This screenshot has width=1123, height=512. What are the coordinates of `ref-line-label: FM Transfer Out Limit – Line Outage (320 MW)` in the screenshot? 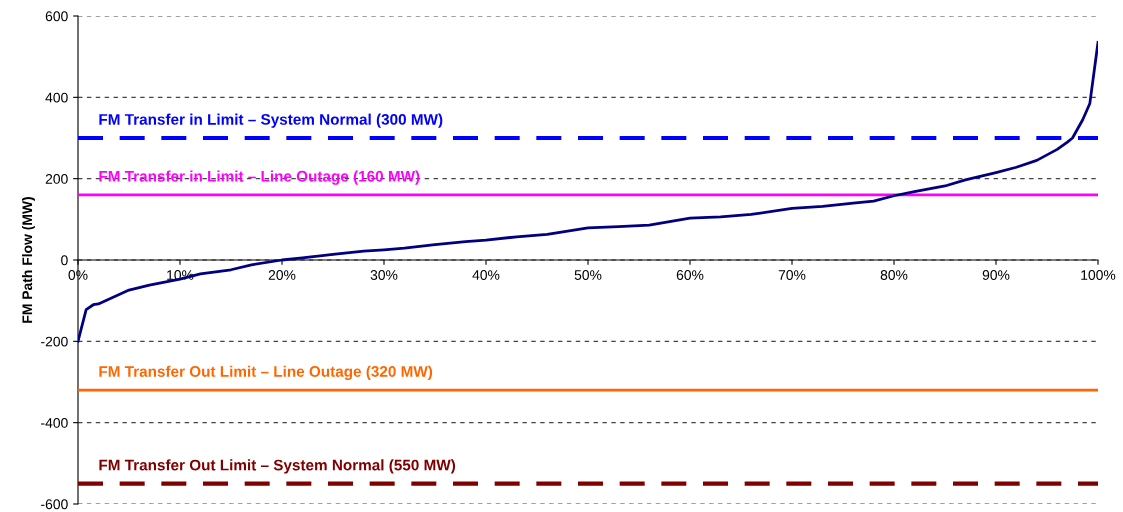 It's located at (266, 372).